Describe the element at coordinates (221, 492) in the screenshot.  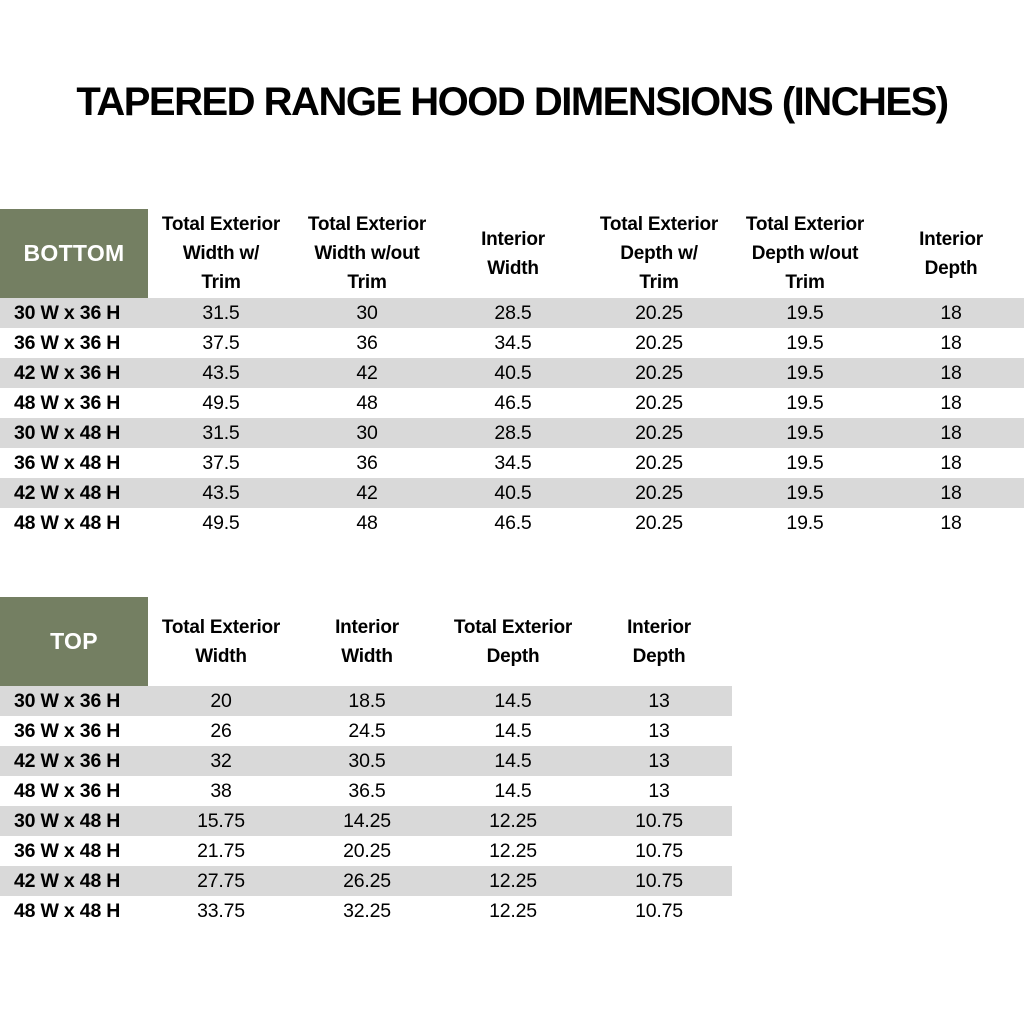
I see `value-cell: 43.5` at that location.